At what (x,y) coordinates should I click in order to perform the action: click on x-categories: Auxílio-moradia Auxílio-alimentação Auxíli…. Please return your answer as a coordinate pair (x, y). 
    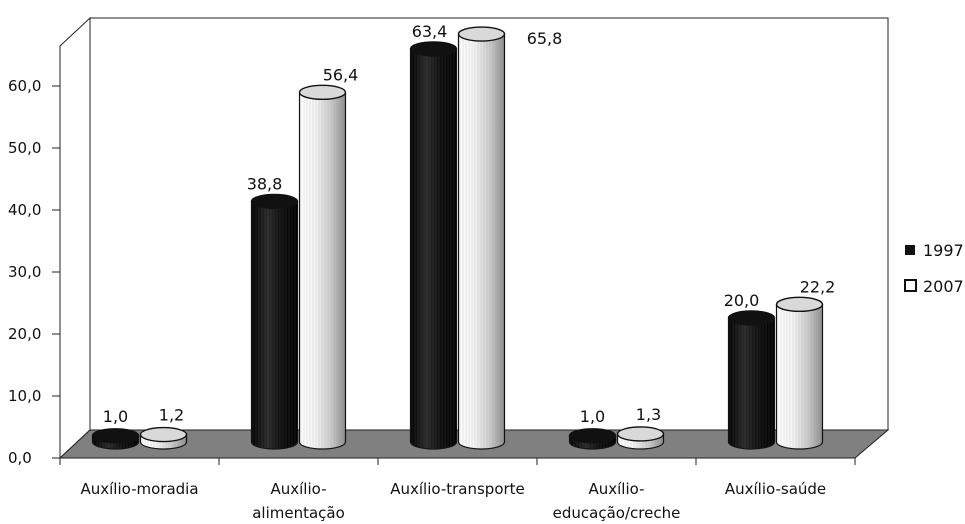
    Looking at the image, I should click on (457, 490).